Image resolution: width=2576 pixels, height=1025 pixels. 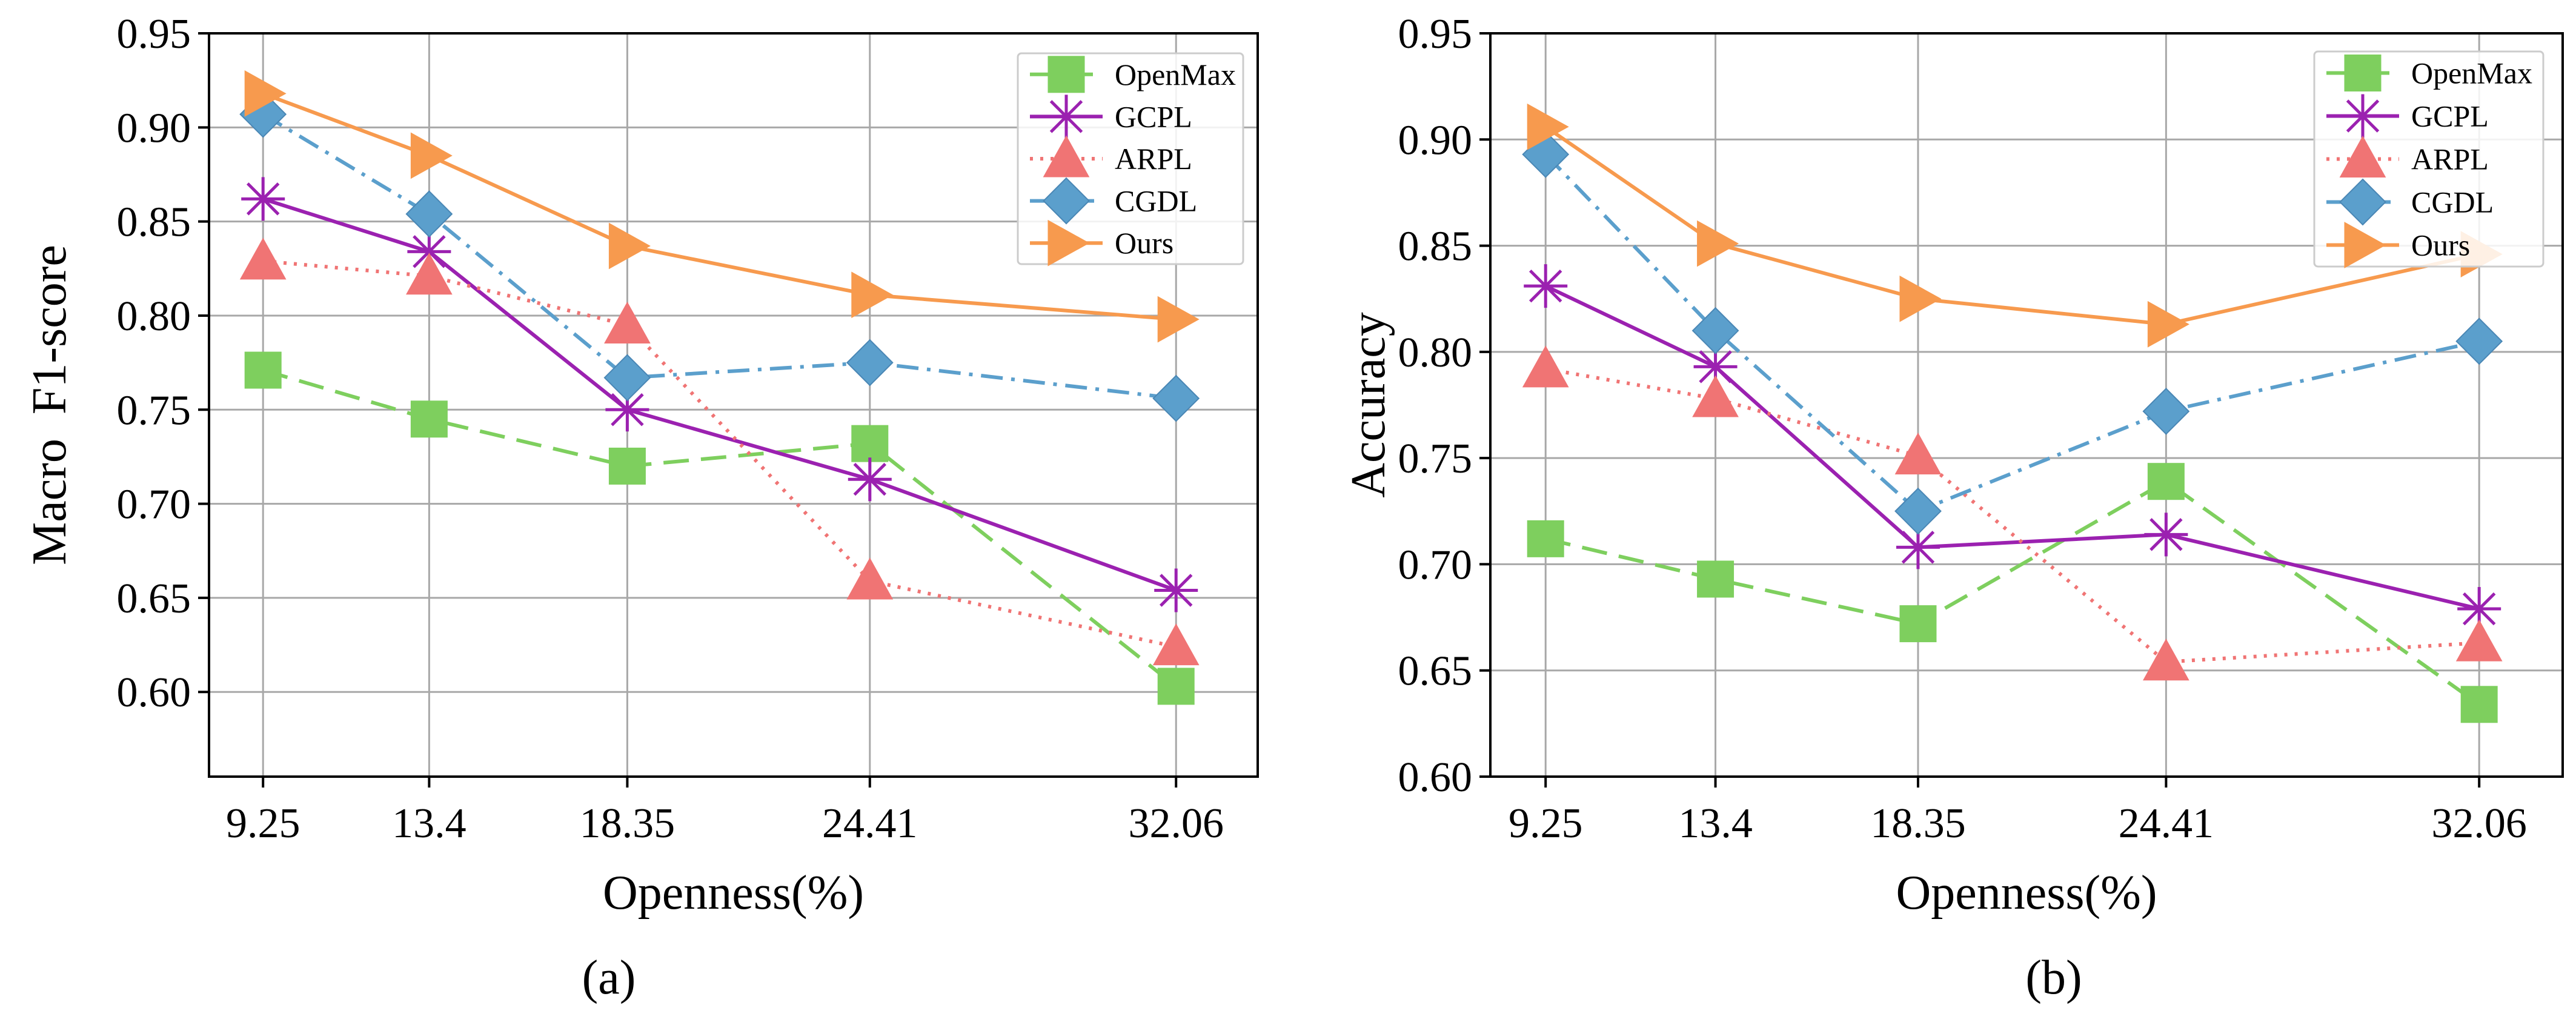 I want to click on series-cgdl, so click(x=720, y=256).